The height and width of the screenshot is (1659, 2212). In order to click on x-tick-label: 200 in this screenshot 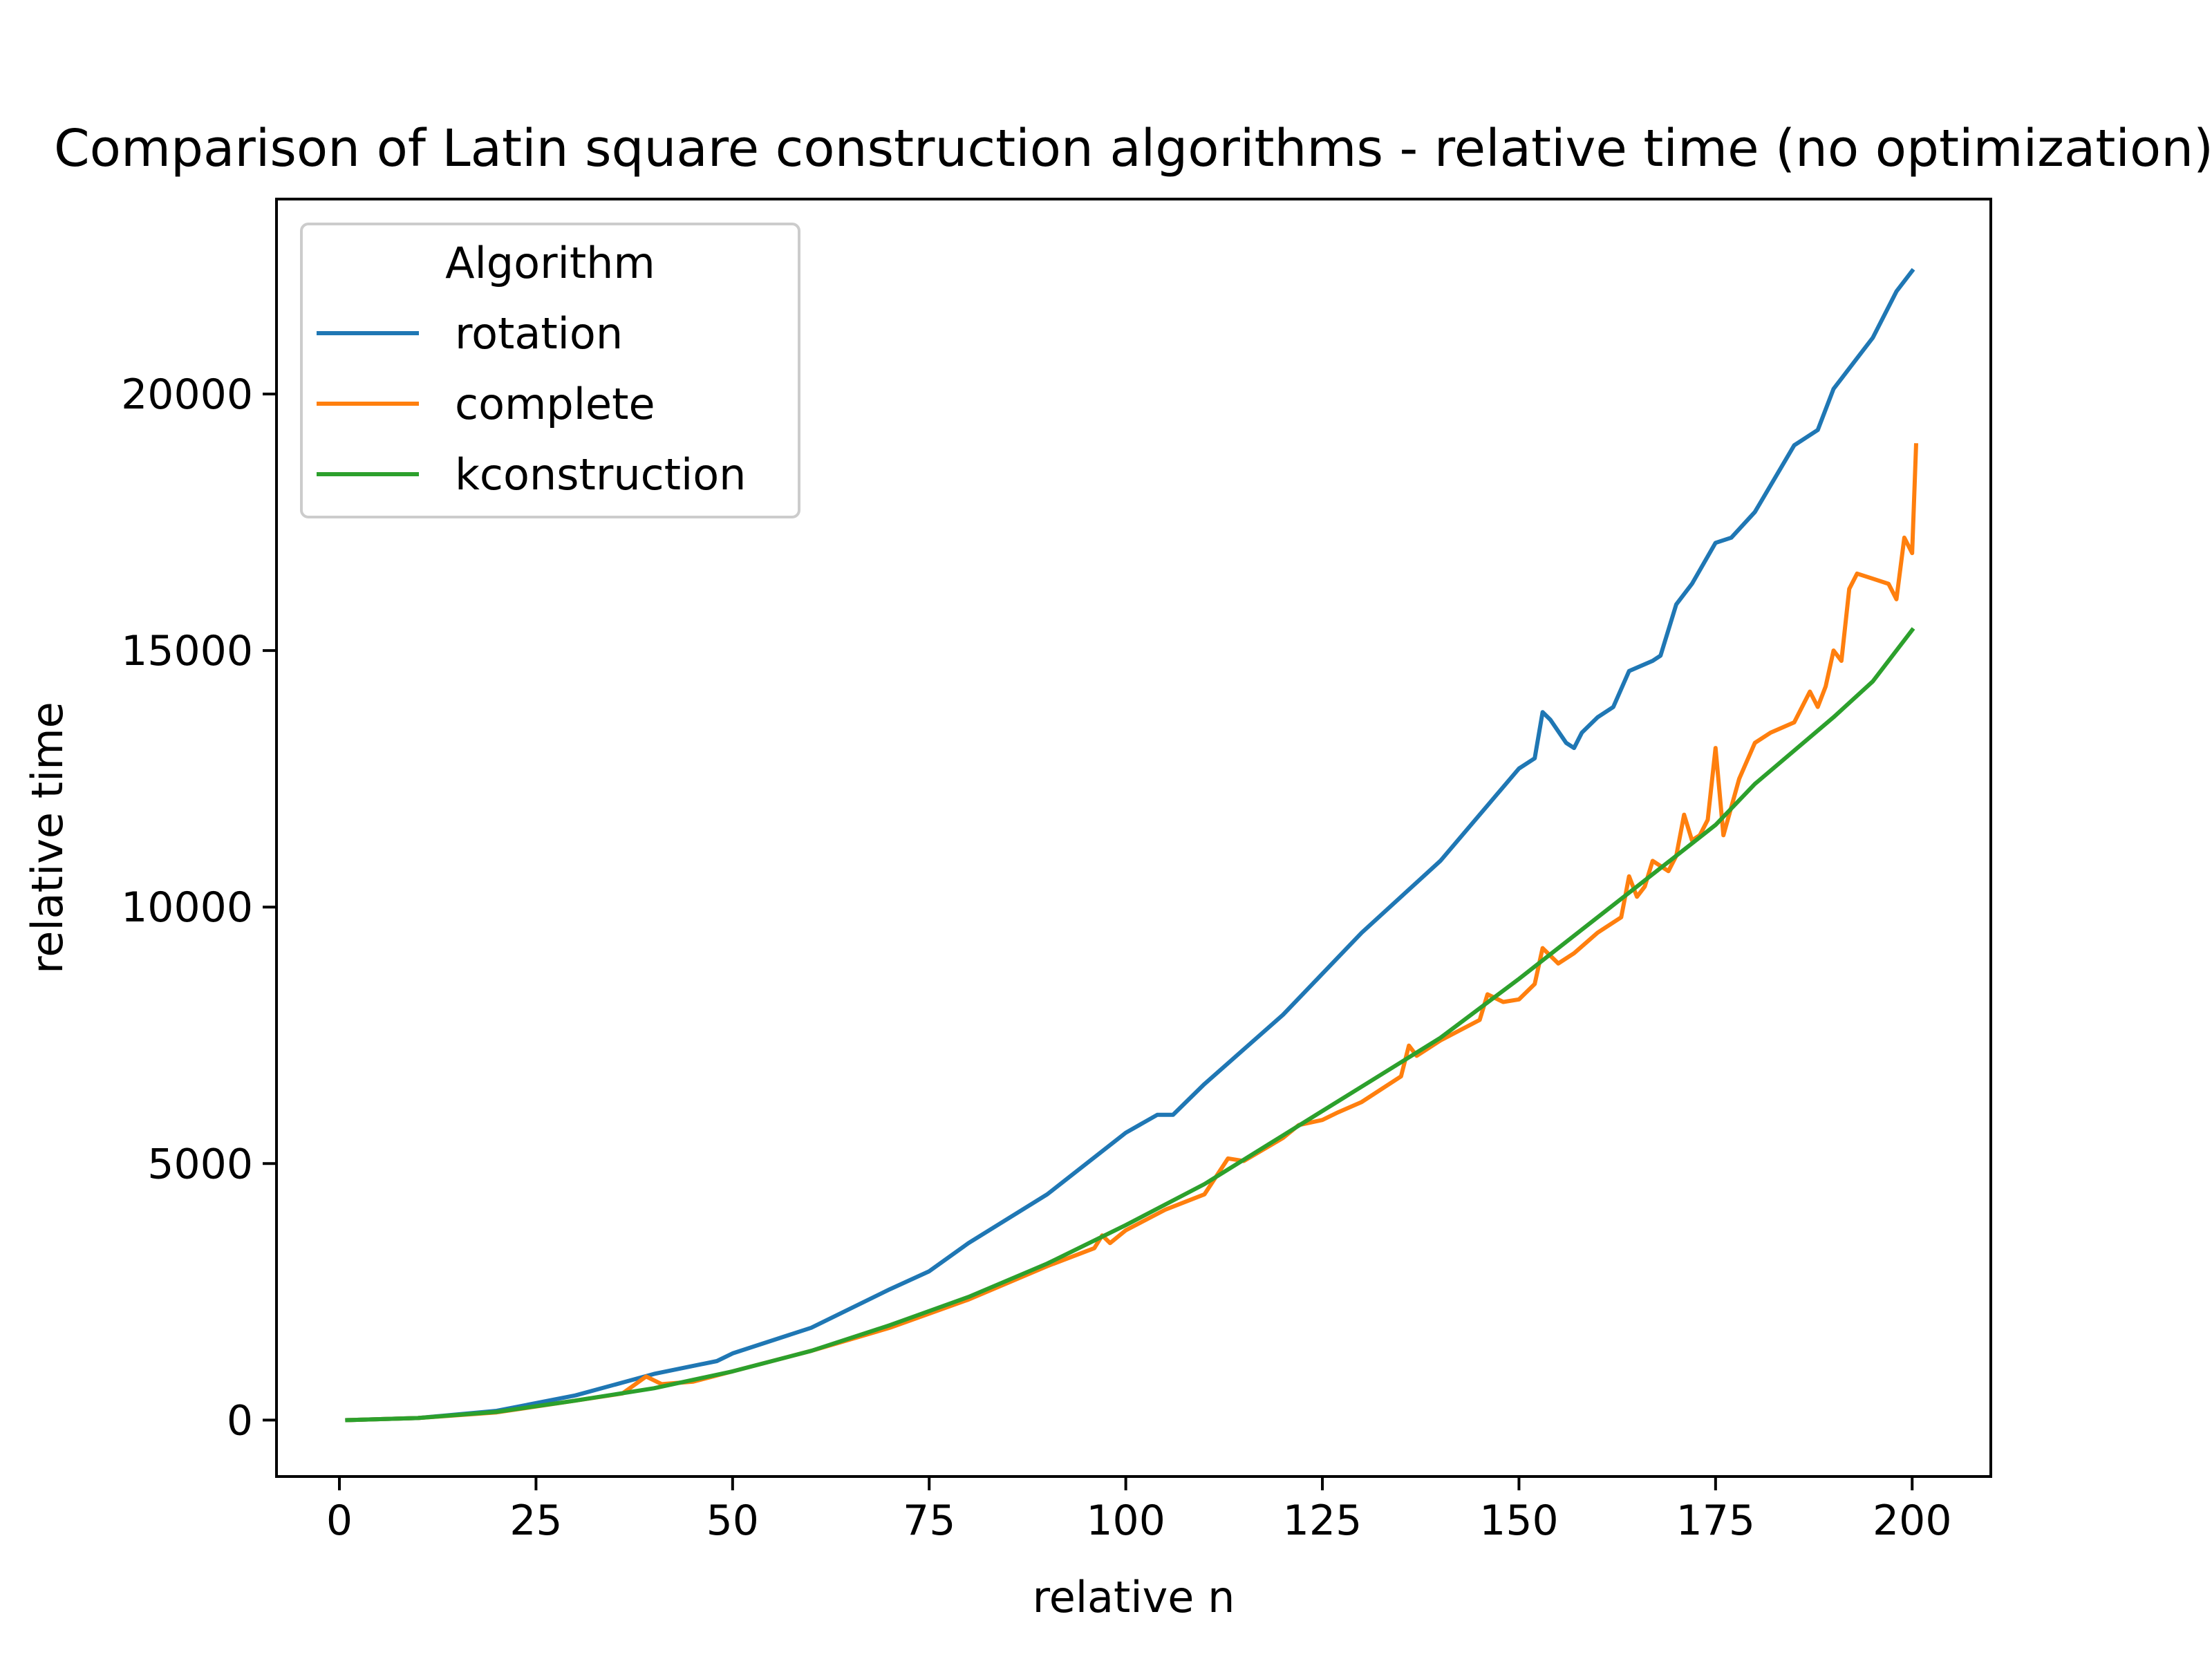, I will do `click(1913, 1521)`.